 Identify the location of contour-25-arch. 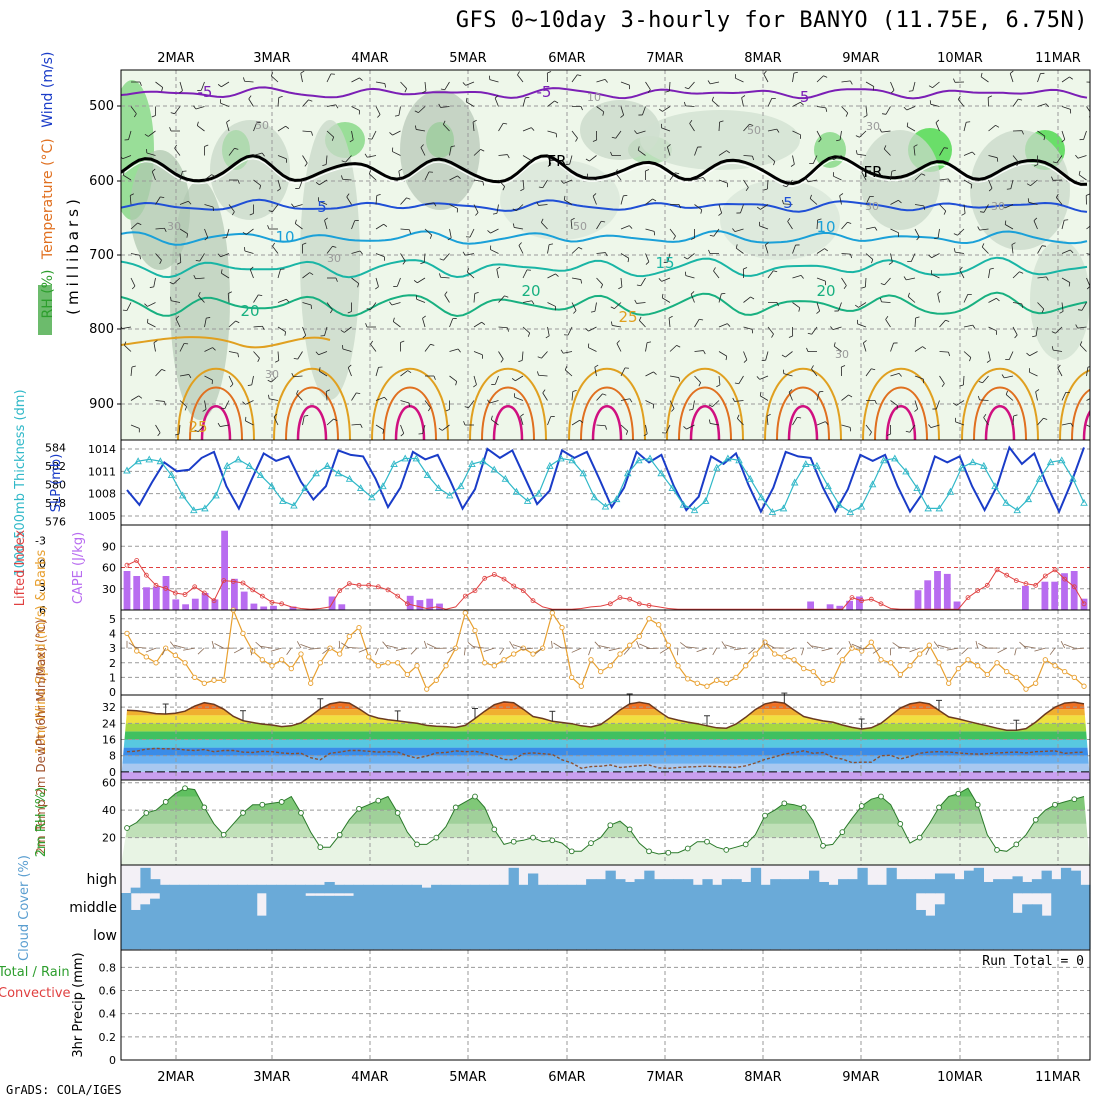
(508, 403).